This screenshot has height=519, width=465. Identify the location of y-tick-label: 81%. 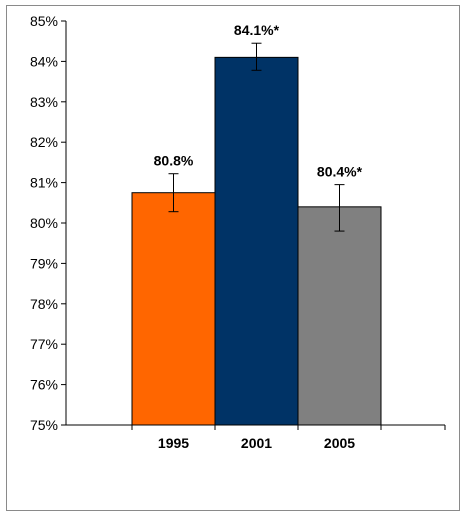
(44, 183).